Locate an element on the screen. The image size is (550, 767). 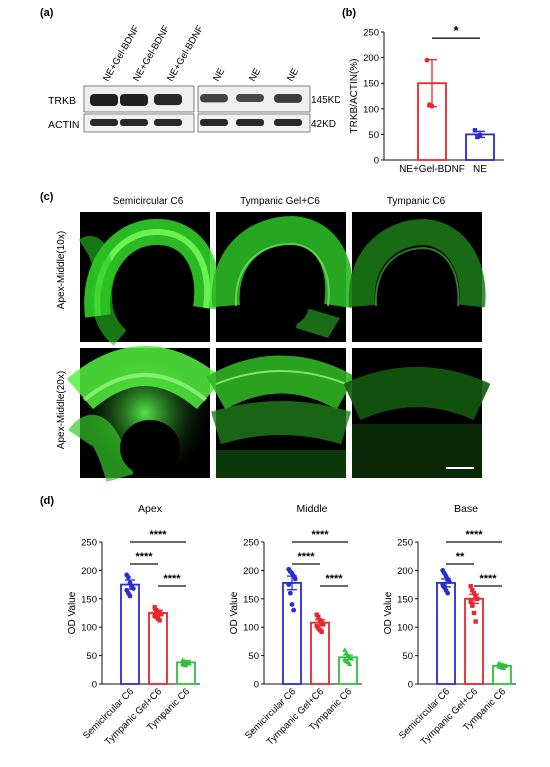
chart-d3-y-tick-label: 250 is located at coordinates (405, 543).